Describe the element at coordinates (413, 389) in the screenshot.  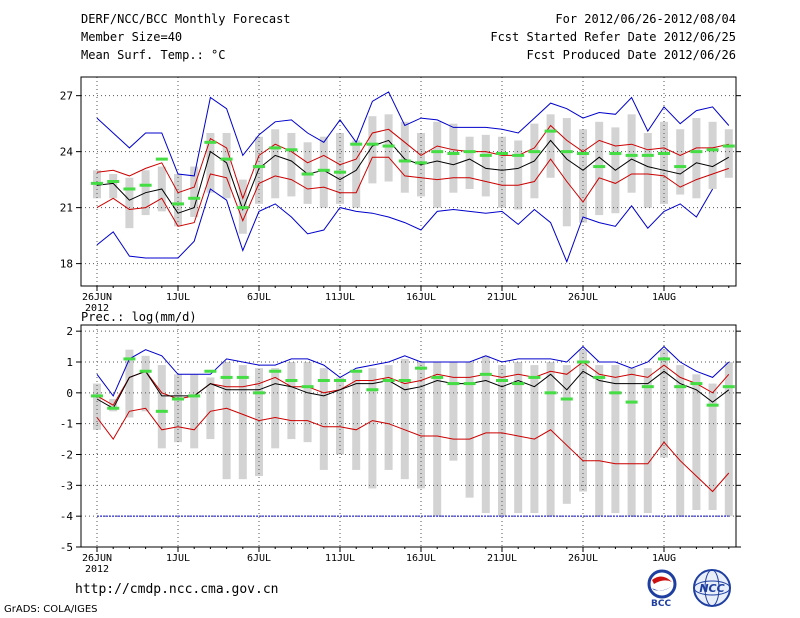
I see `precipitation-mean-line` at that location.